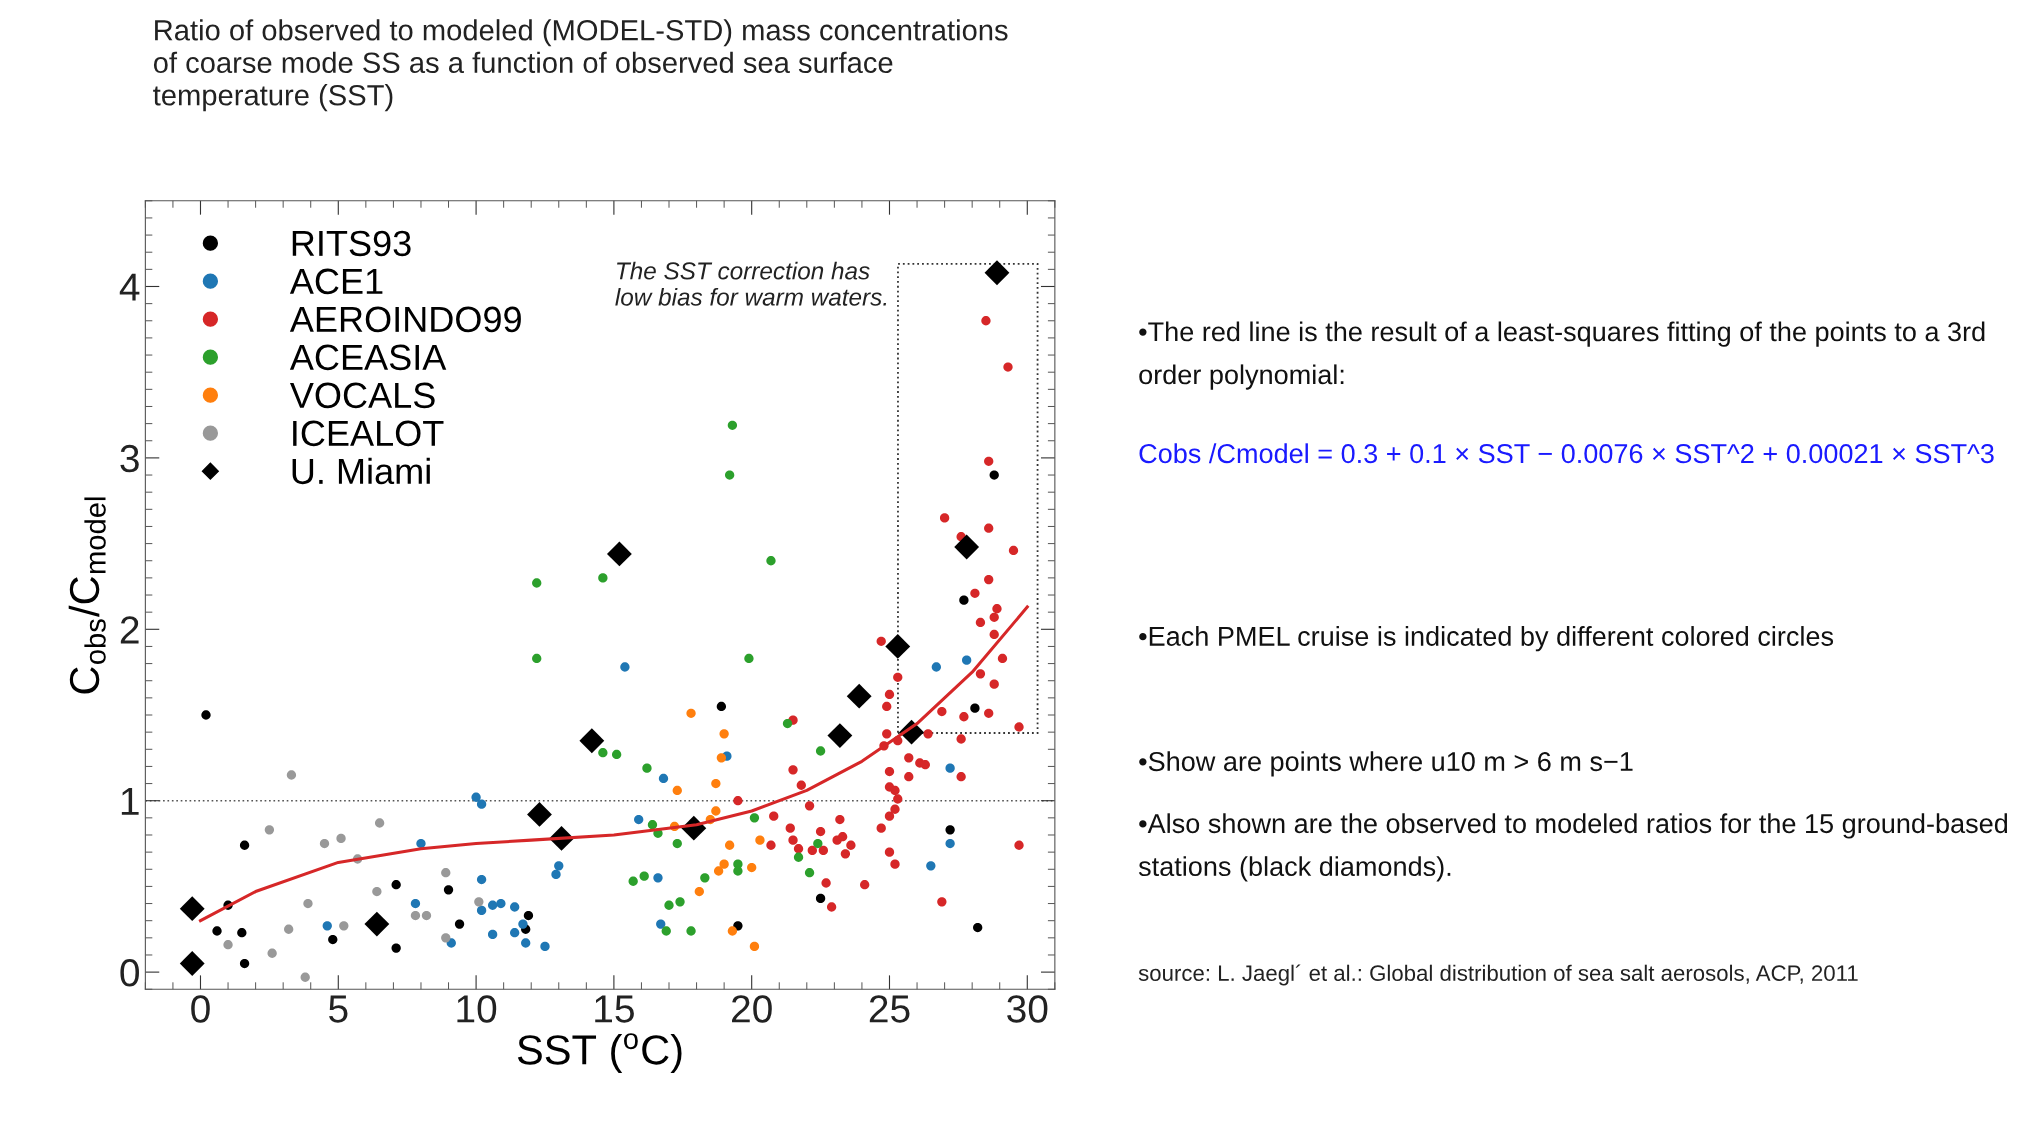  What do you see at coordinates (361, 471) in the screenshot?
I see `legend-label: U. Miami` at bounding box center [361, 471].